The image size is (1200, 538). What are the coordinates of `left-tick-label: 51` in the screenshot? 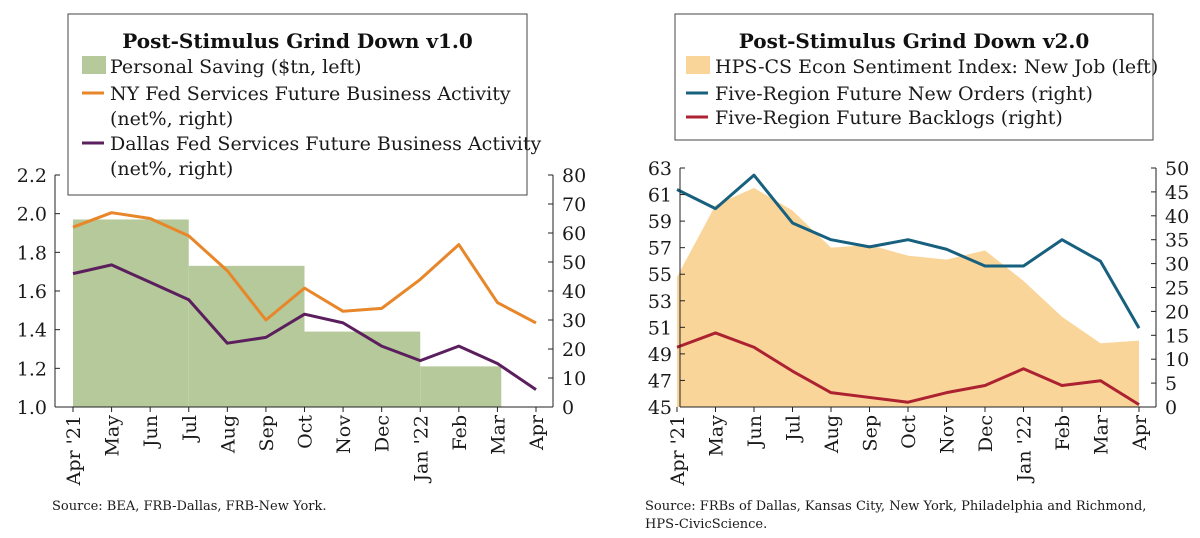 It's located at (660, 328).